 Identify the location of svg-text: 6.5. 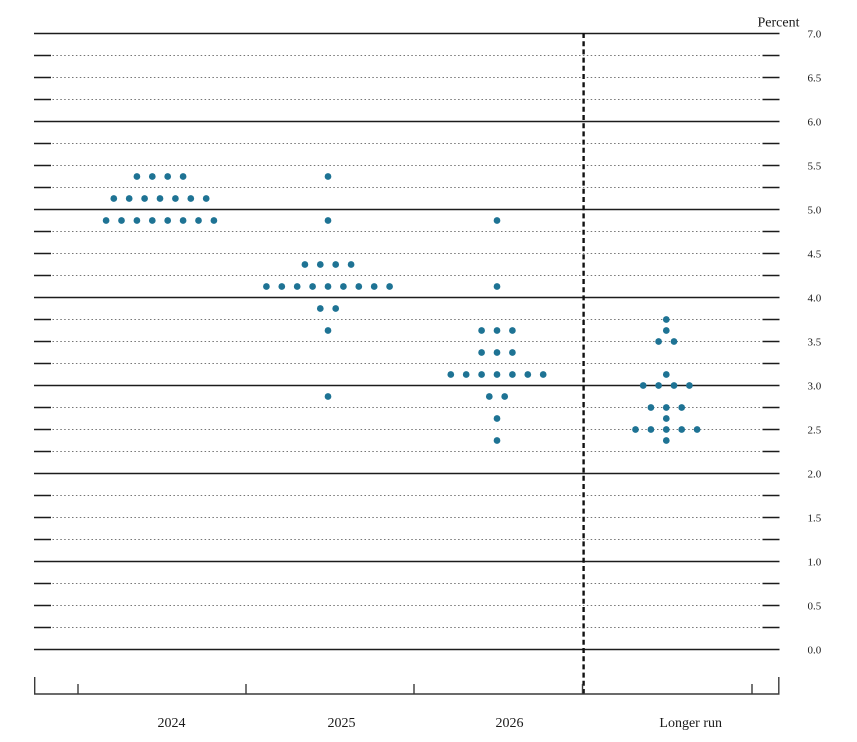
(815, 78).